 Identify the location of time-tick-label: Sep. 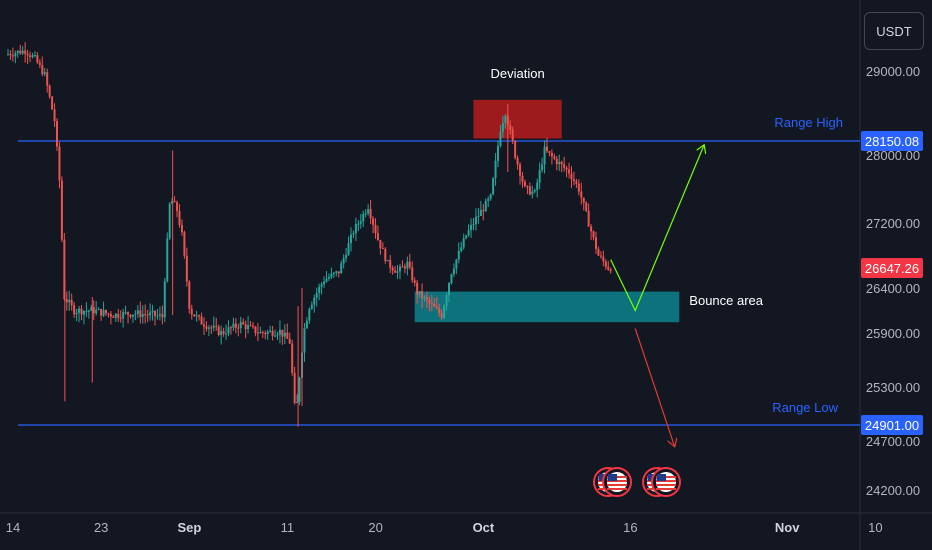
(189, 527).